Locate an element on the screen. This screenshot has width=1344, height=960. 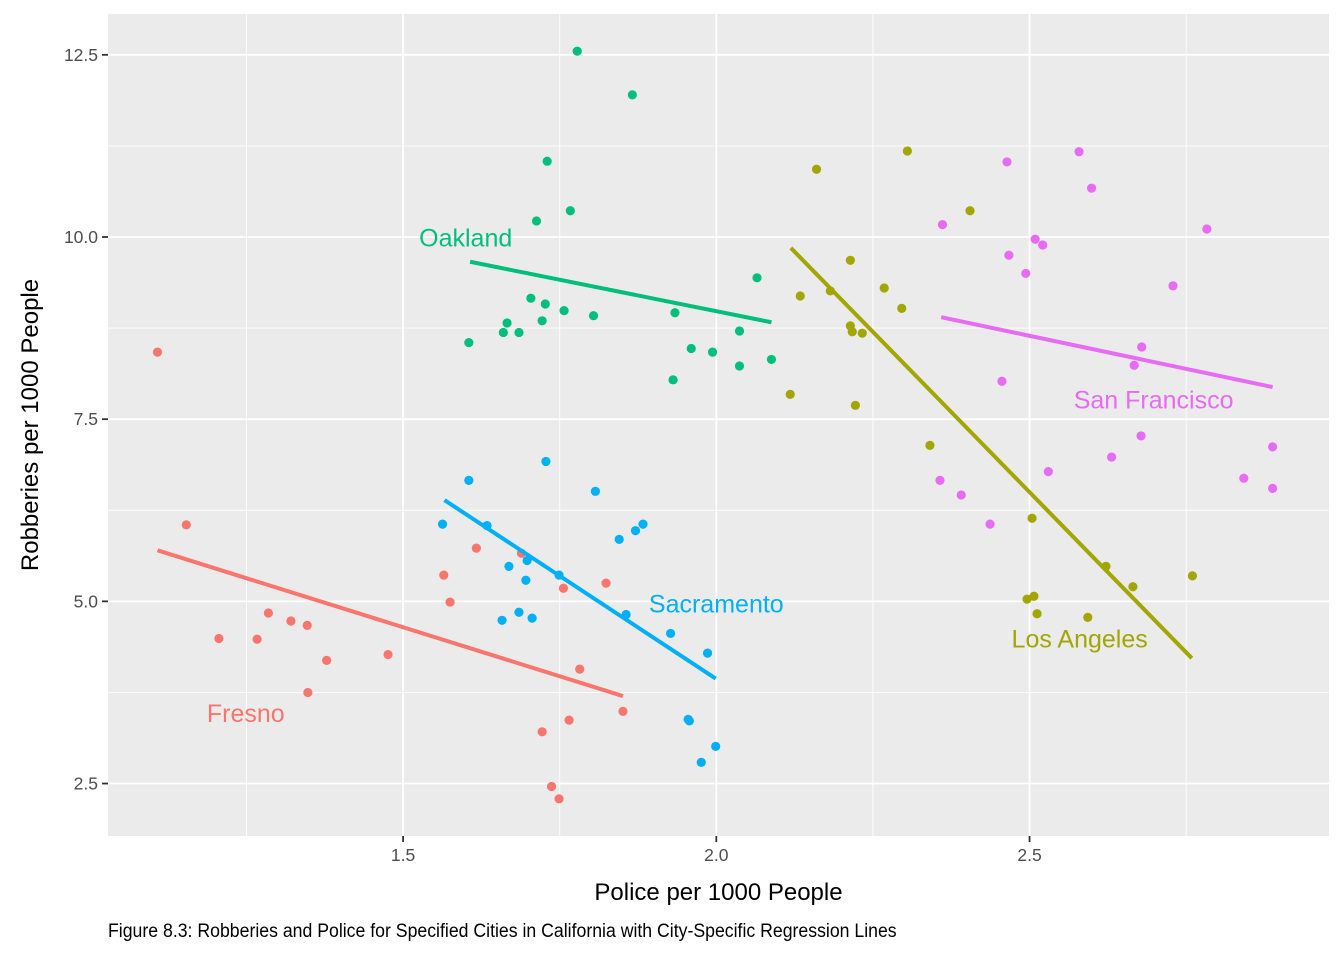
city-label-fresno: Fresno is located at coordinates (246, 714).